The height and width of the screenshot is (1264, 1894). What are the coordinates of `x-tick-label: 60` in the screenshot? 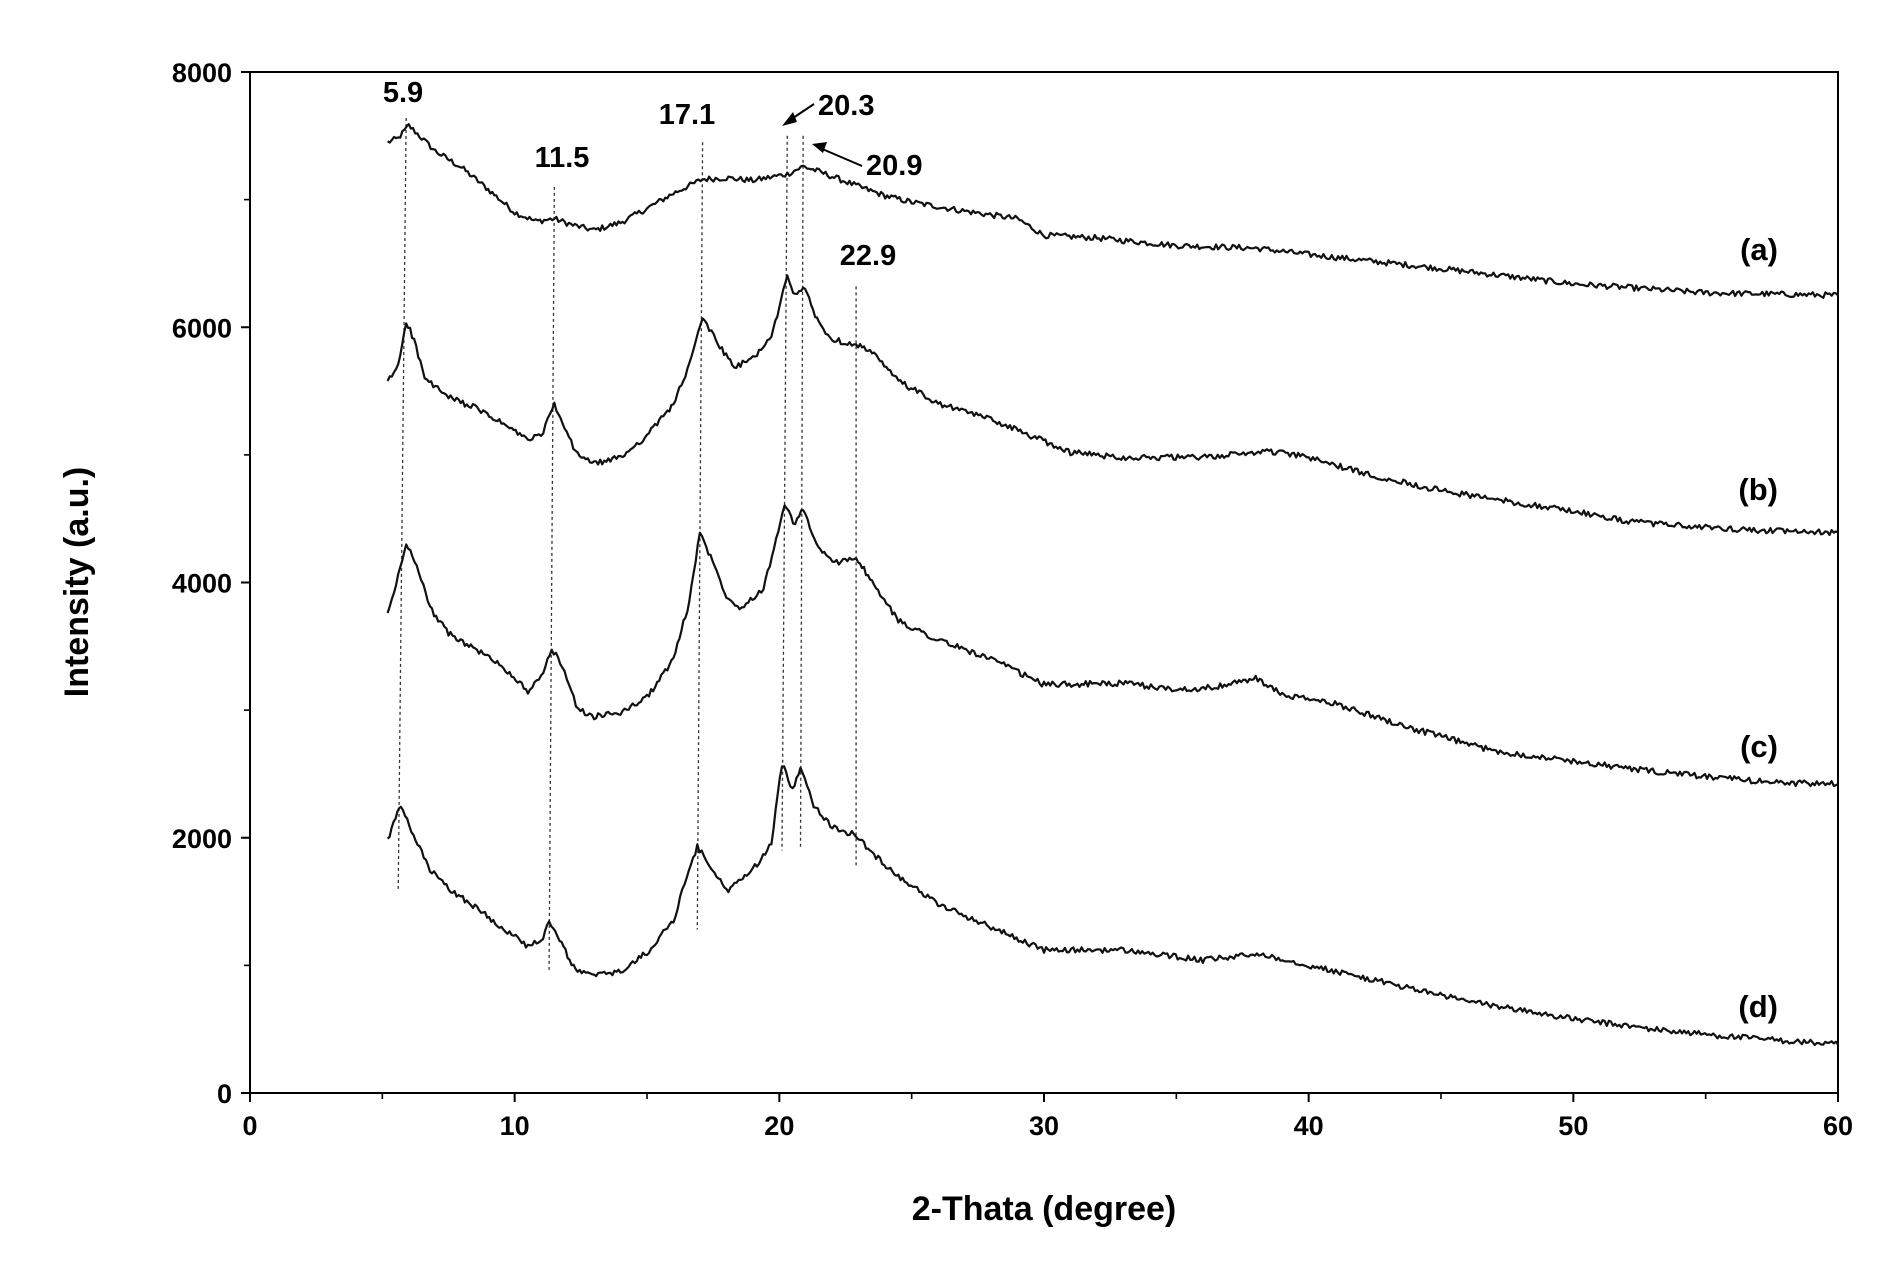 It's located at (1838, 1126).